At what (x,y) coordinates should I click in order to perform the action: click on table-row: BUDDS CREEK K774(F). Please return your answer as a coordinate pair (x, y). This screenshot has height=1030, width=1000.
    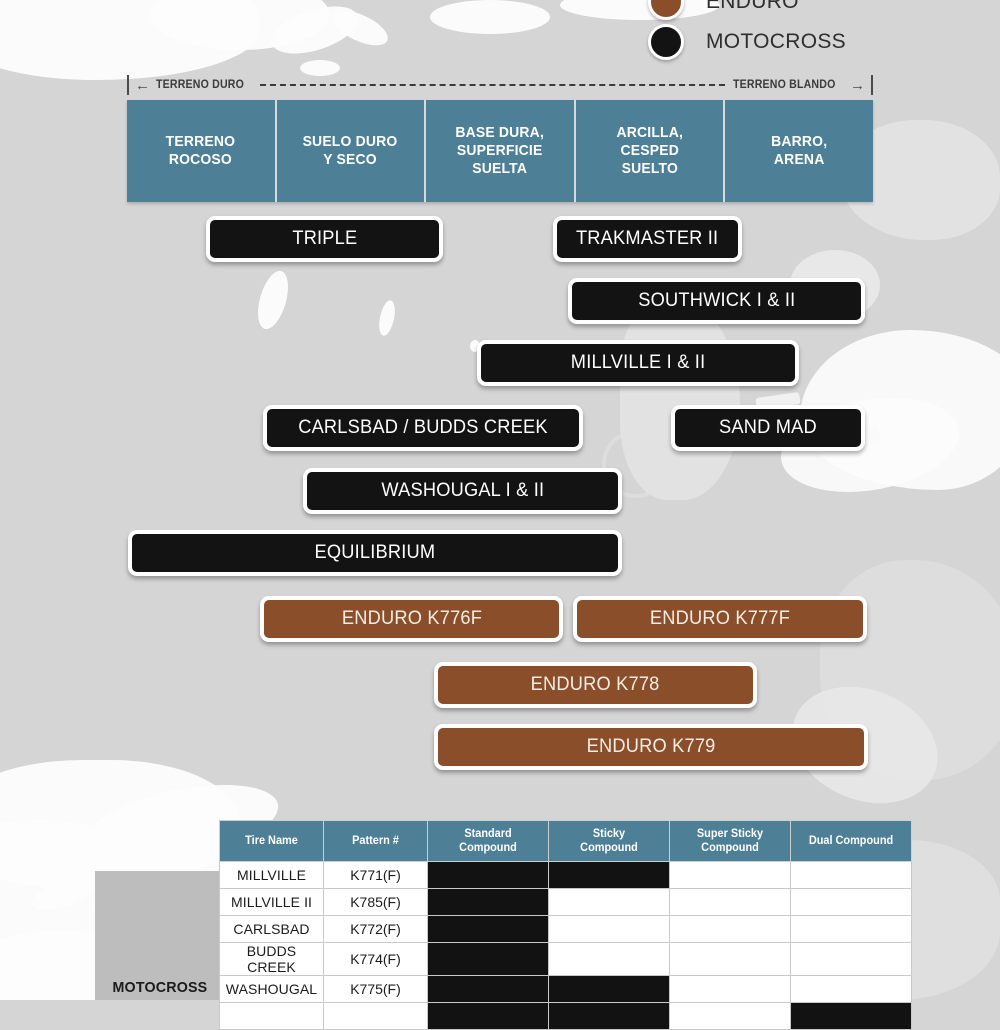
    Looking at the image, I should click on (565, 959).